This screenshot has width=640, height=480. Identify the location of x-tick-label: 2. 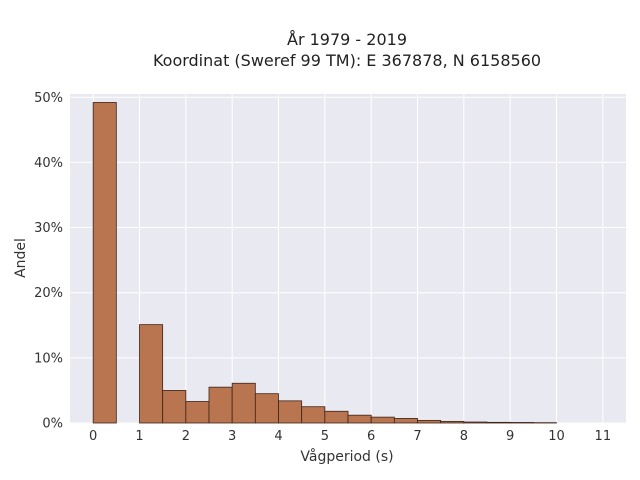
(186, 436).